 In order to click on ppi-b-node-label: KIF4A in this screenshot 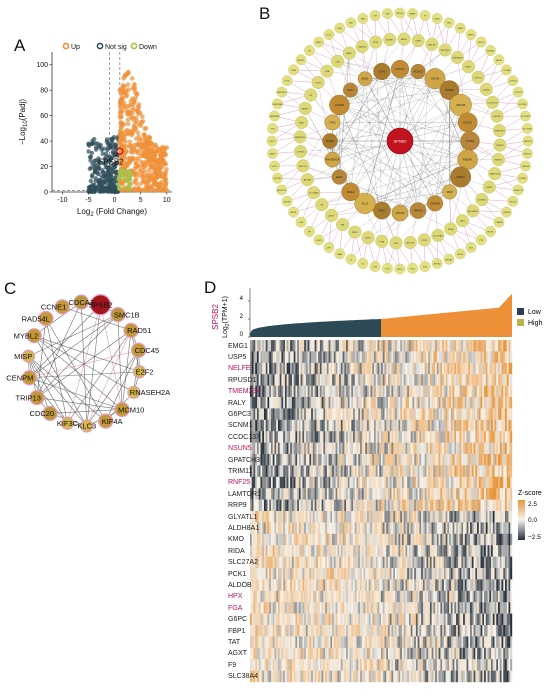, I will do `click(350, 192)`.